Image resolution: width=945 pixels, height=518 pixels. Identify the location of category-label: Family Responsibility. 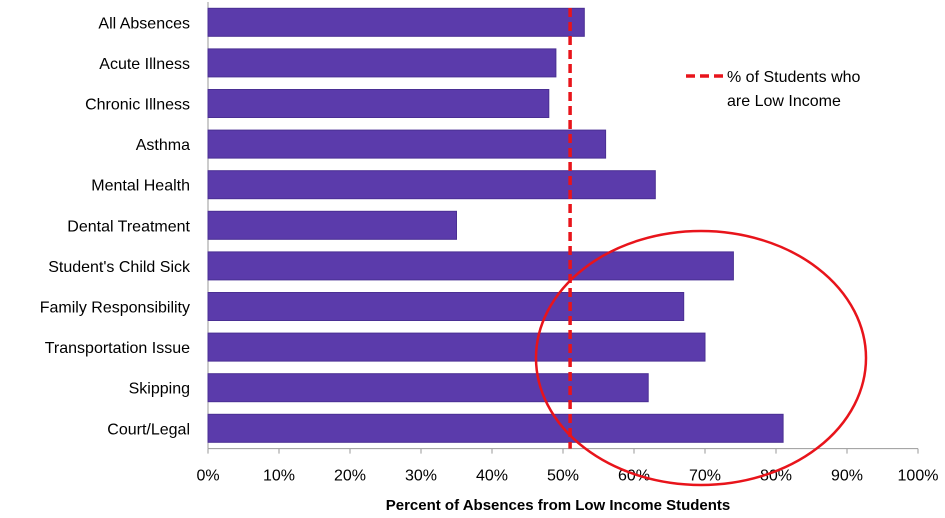
(115, 308).